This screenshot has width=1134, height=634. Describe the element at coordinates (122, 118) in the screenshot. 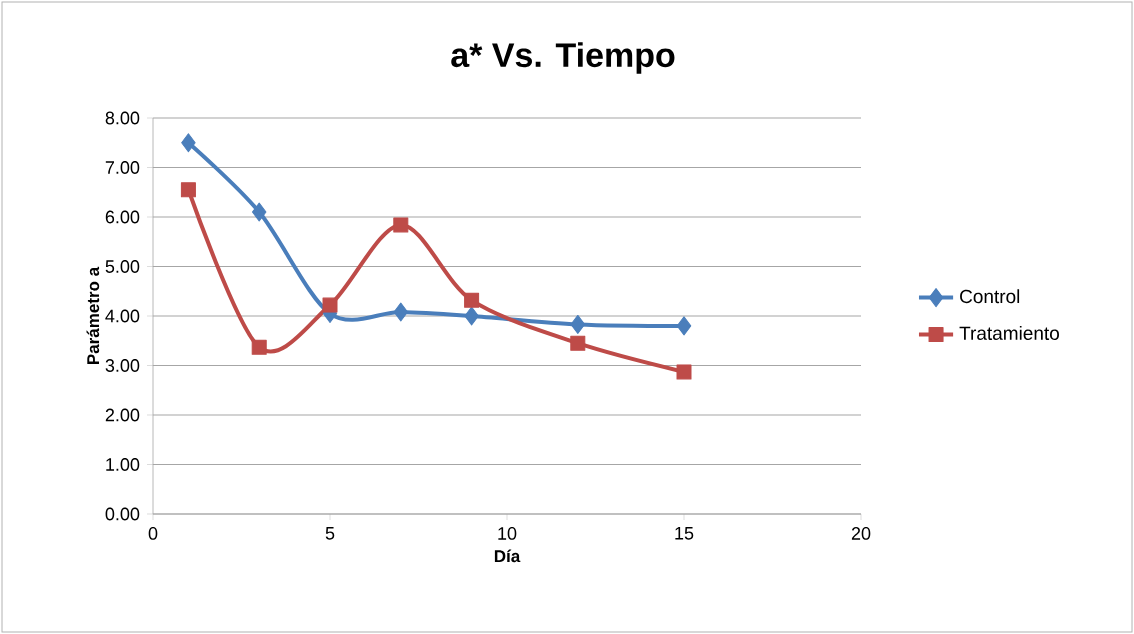

I see `y-tick-label: 8.00` at that location.